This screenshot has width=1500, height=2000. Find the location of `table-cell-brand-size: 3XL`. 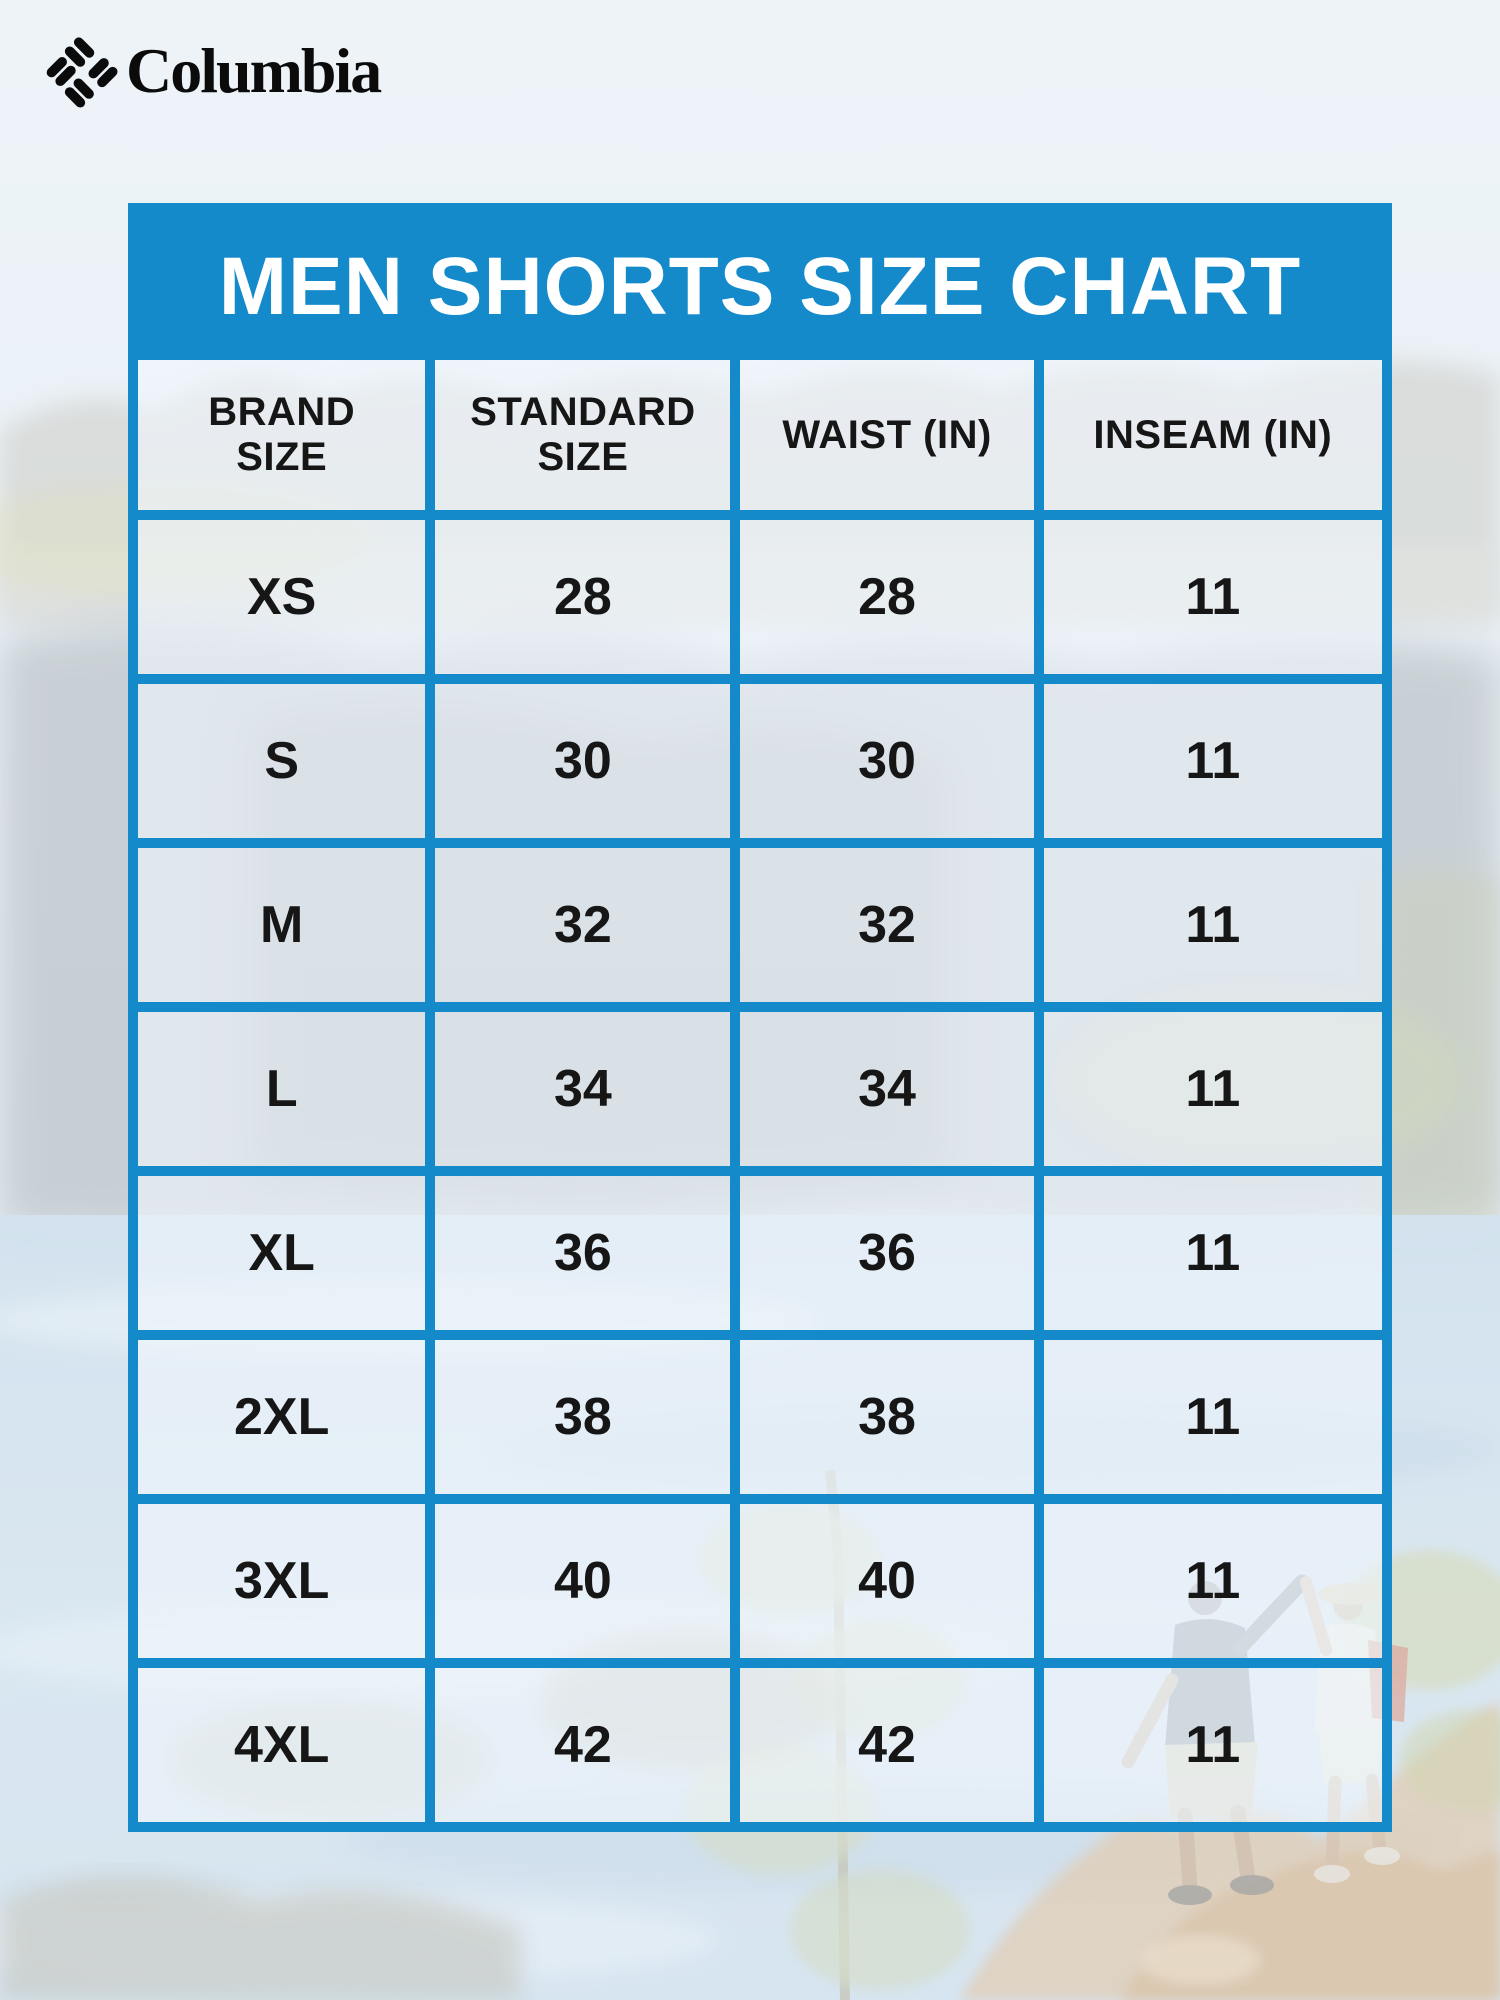

table-cell-brand-size: 3XL is located at coordinates (282, 1581).